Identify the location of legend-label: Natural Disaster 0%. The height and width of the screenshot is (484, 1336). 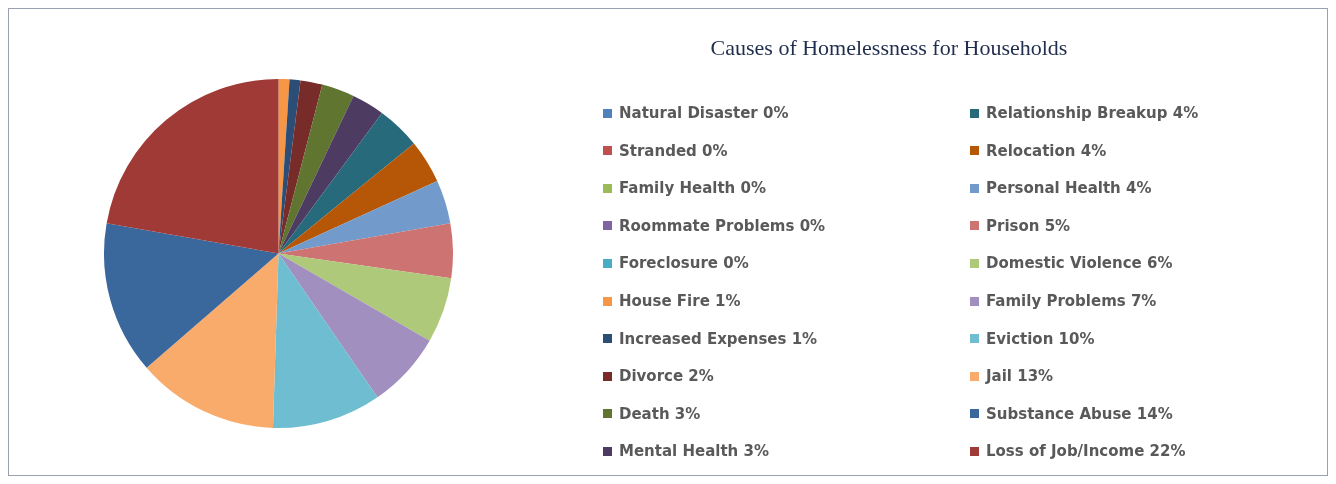
(704, 113).